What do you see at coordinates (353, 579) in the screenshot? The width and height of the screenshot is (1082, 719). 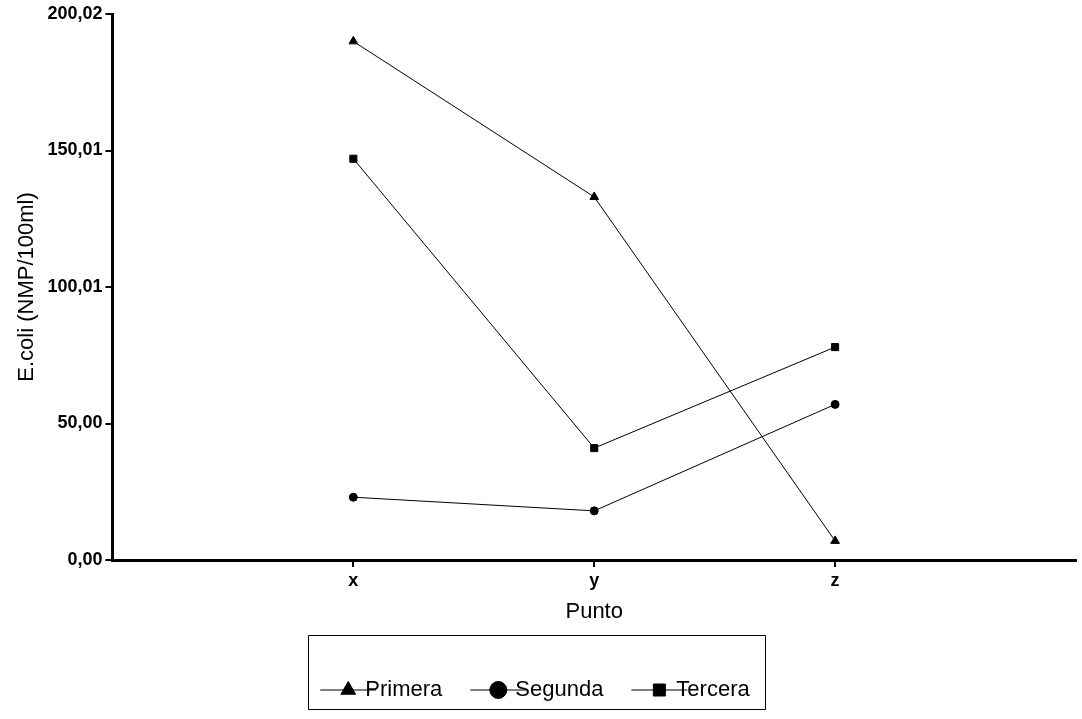 I see `x-tick-label: x` at bounding box center [353, 579].